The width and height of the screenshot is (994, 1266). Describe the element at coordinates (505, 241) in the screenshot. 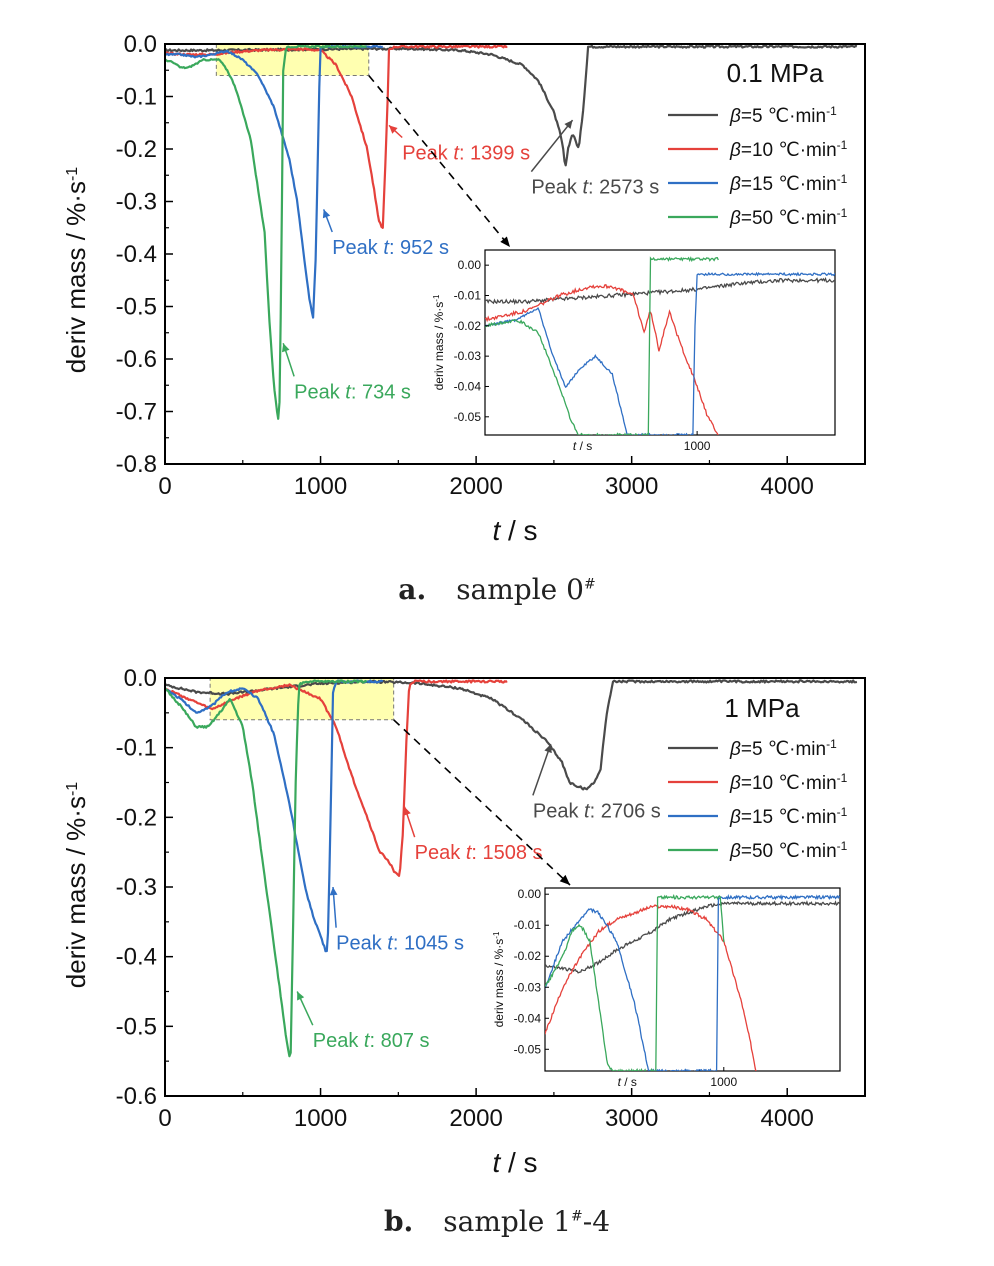

I see `zoom-pointer-head` at that location.